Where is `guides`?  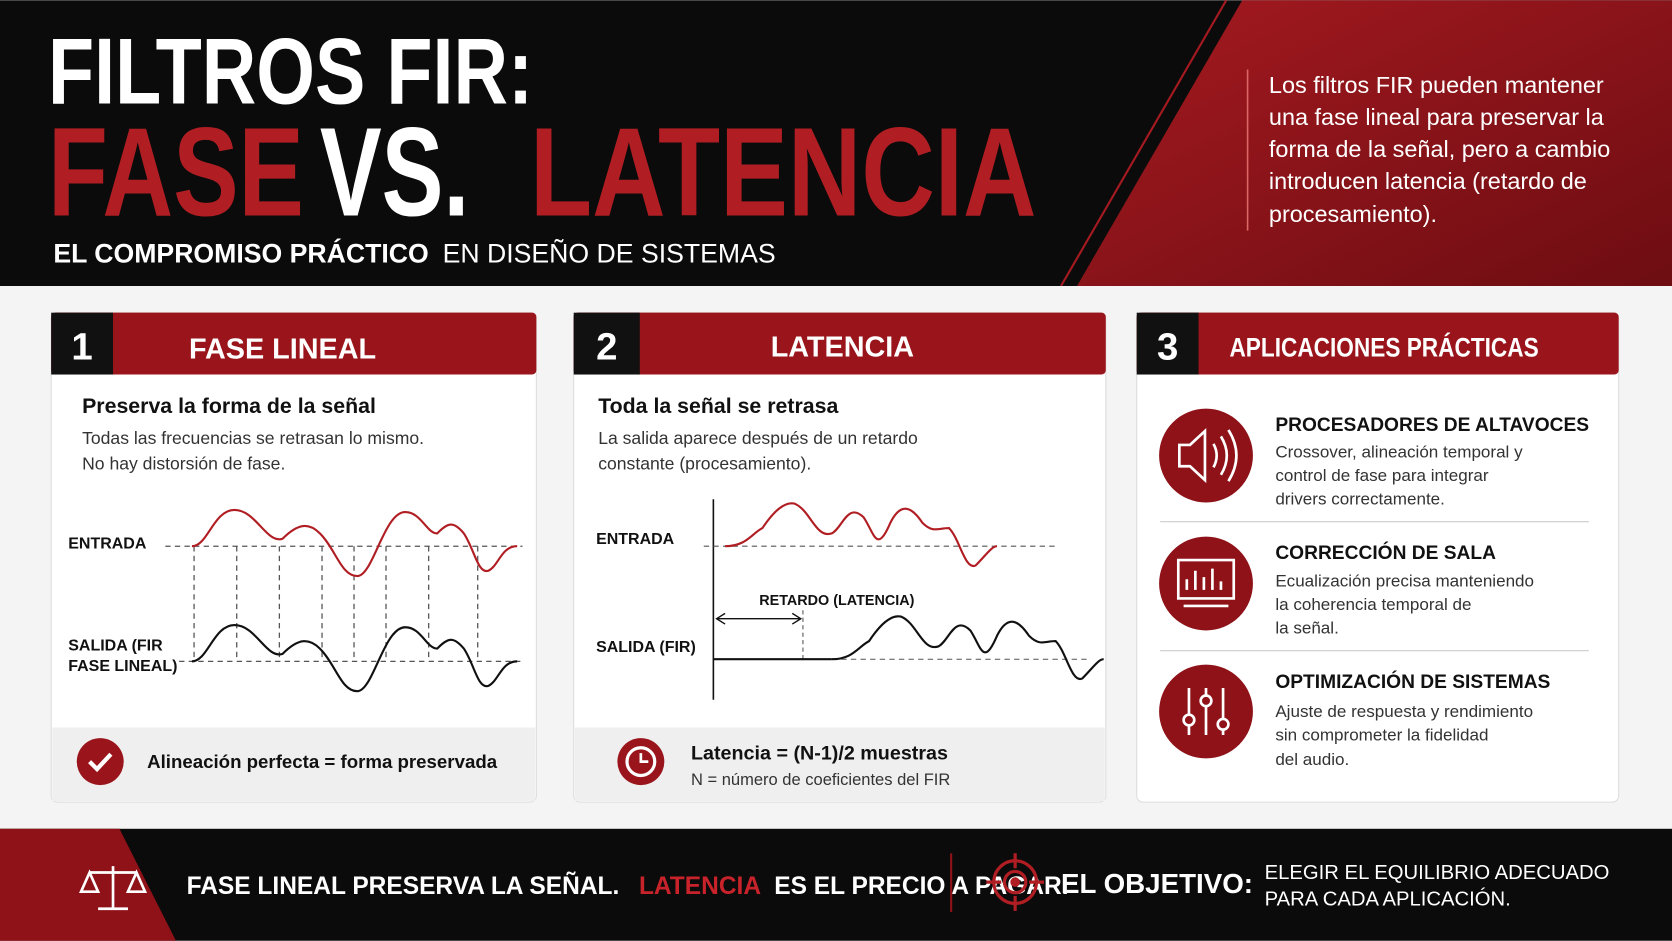 guides is located at coordinates (344, 604).